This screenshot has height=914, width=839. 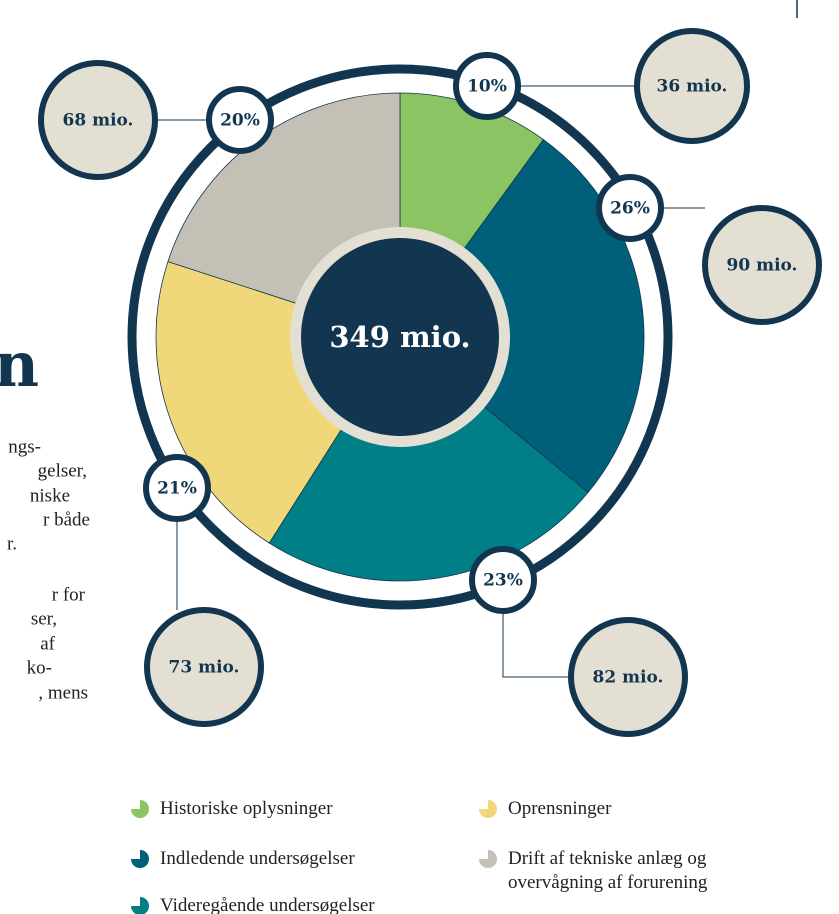 I want to click on legend-item: Videregående undersøgelser, so click(x=275, y=904).